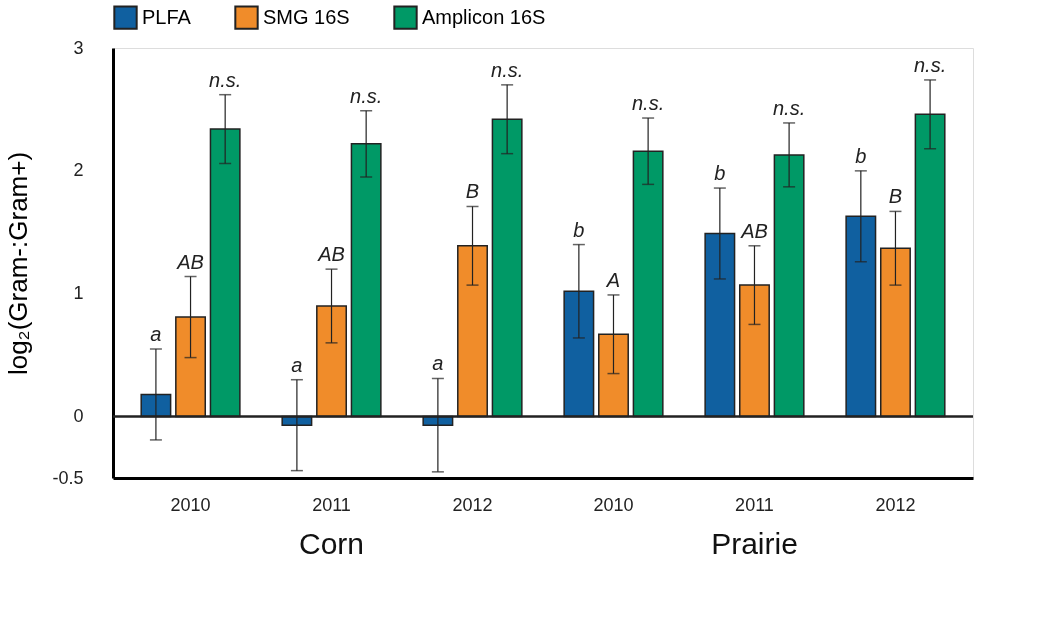 The height and width of the screenshot is (617, 1044). I want to click on y-tick-label: 0, so click(78, 416).